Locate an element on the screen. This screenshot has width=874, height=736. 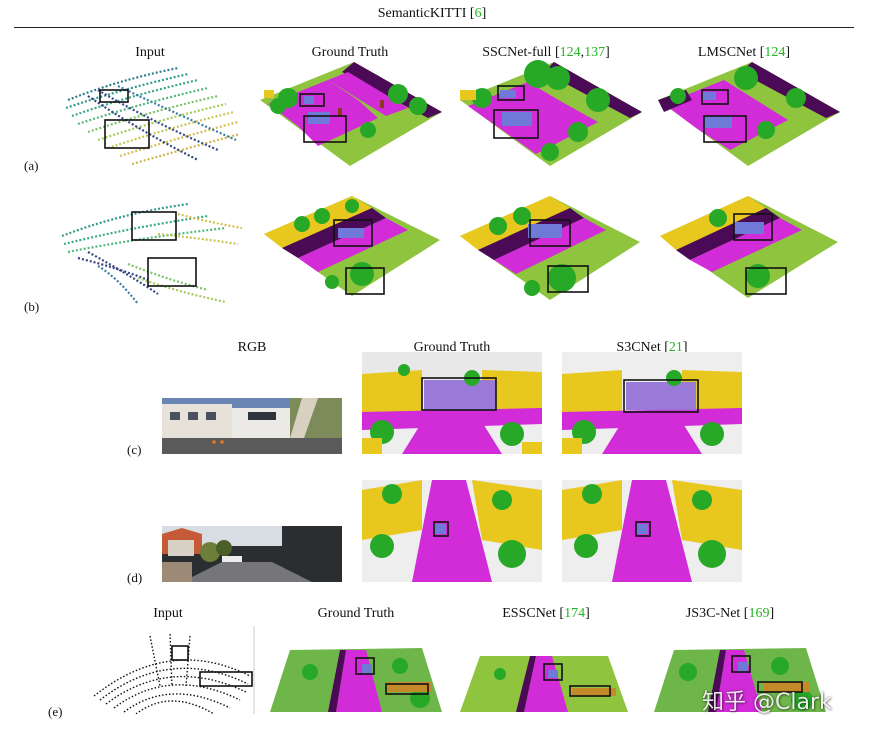
row-label-d: (d) is located at coordinates (135, 577).